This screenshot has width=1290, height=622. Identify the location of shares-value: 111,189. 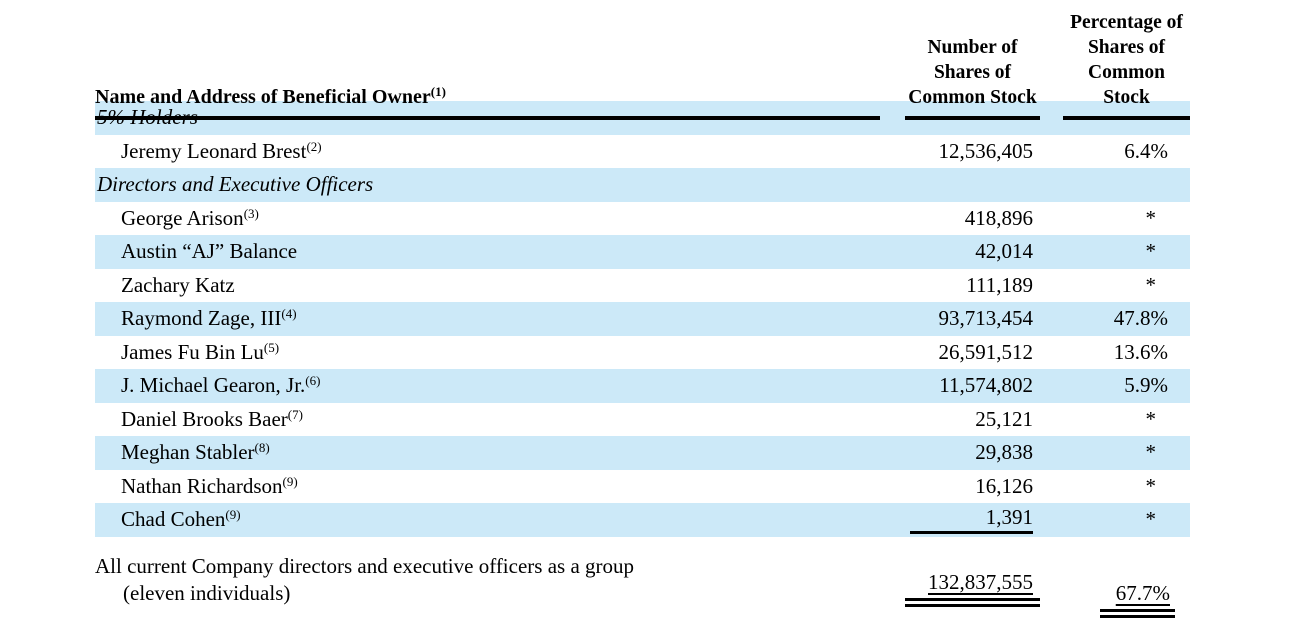
(999, 284).